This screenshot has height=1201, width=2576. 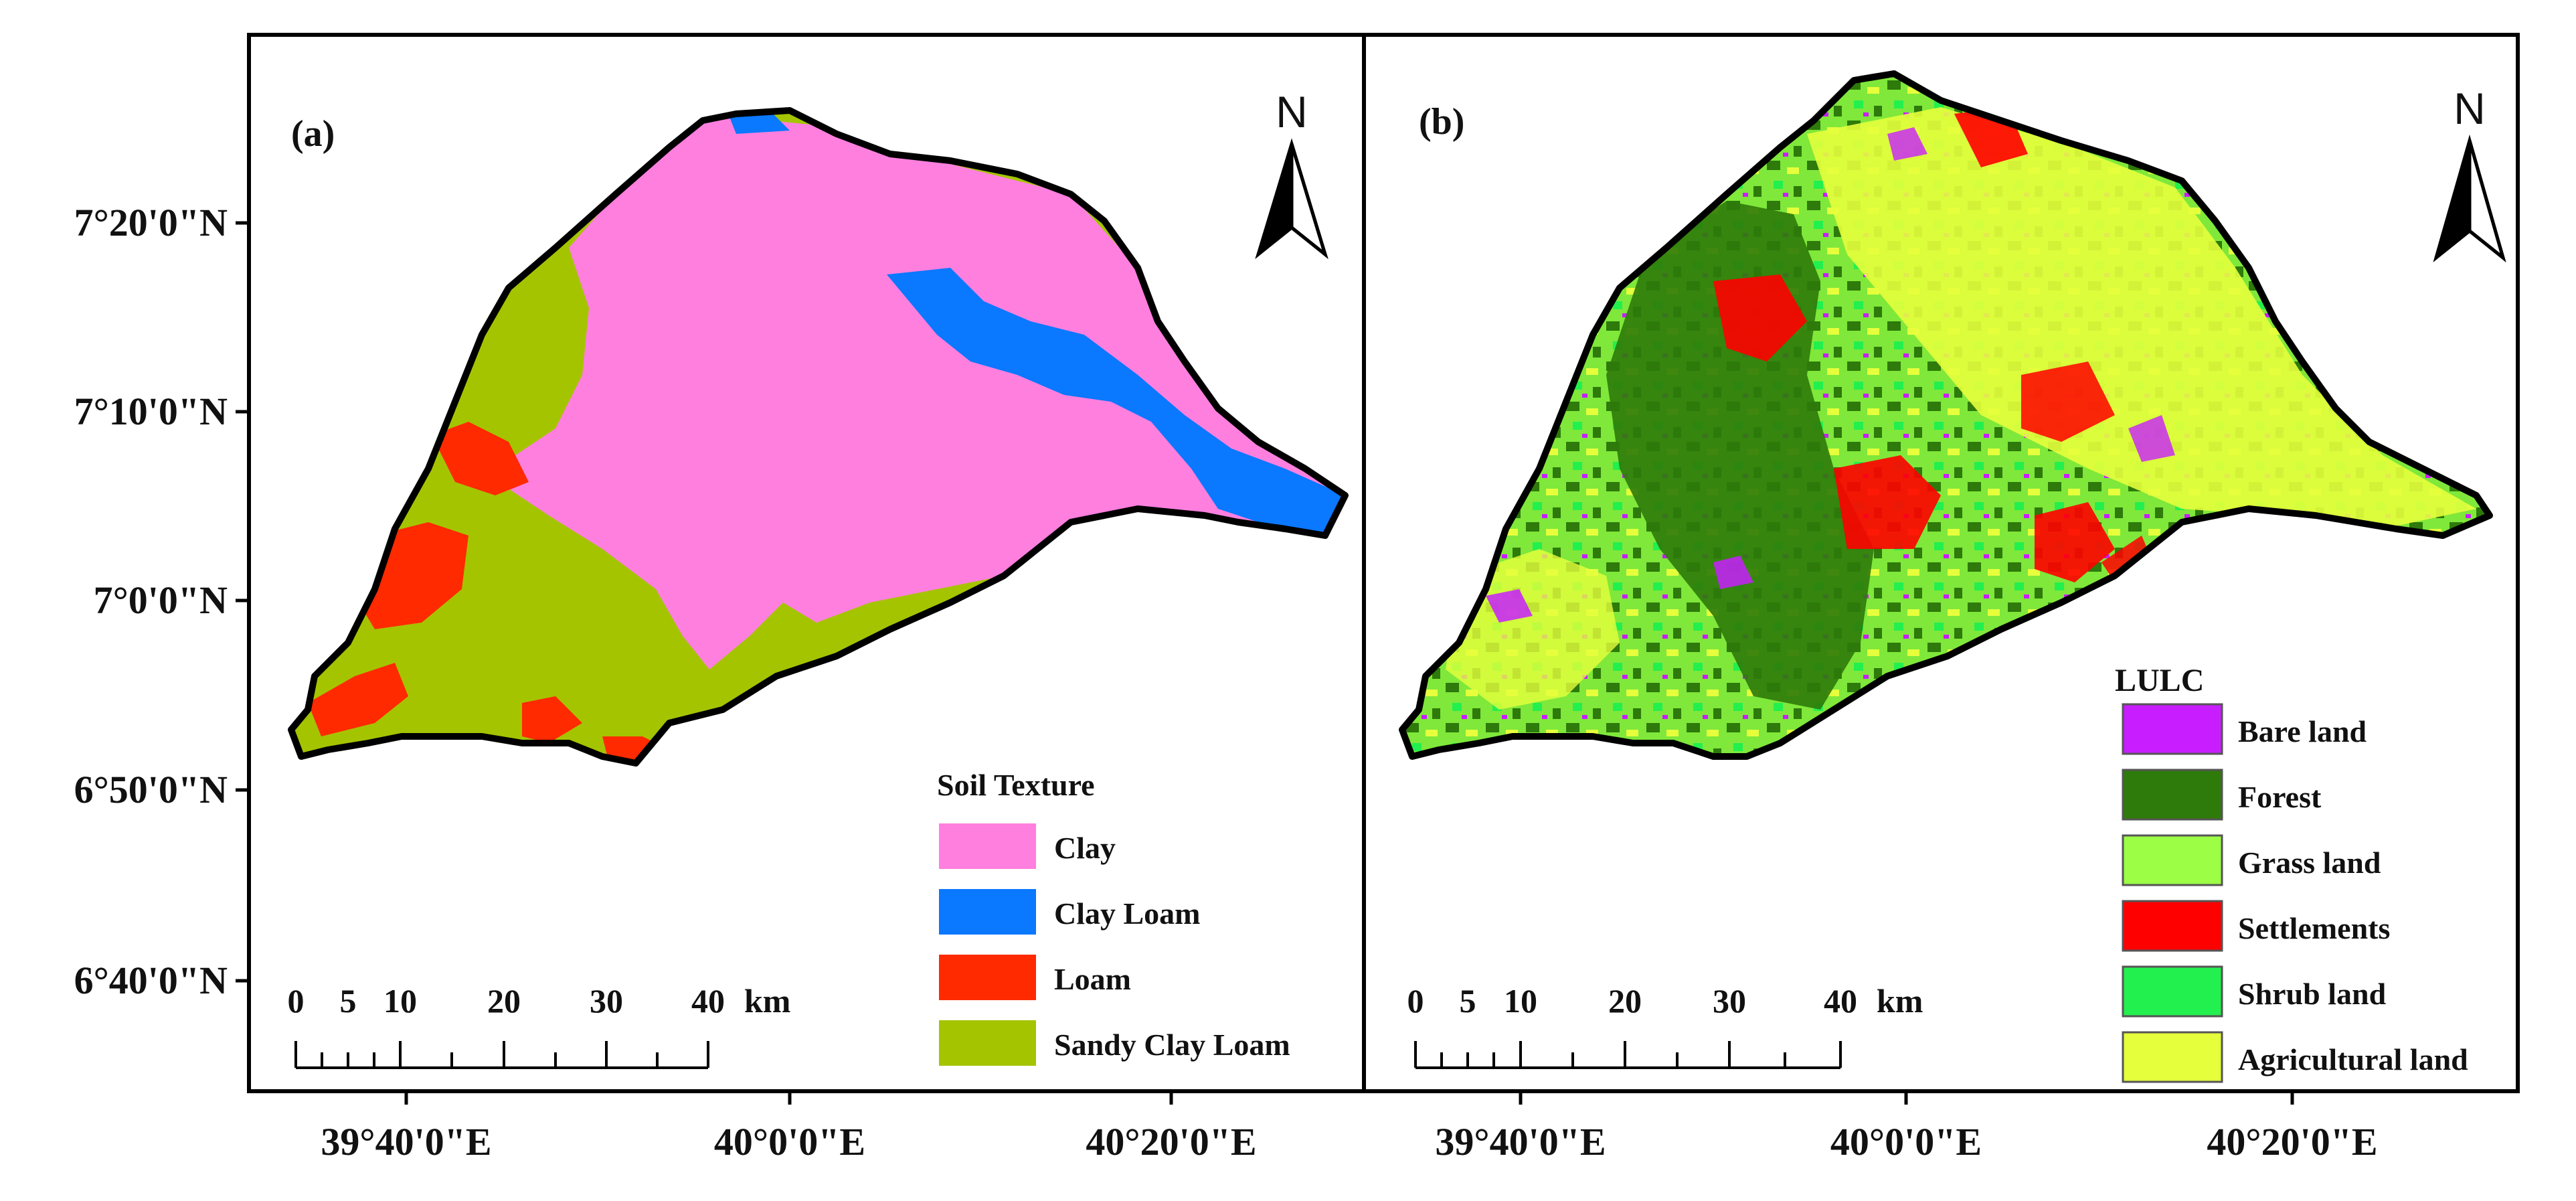 I want to click on legend-title: Soil Texture, so click(x=1016, y=785).